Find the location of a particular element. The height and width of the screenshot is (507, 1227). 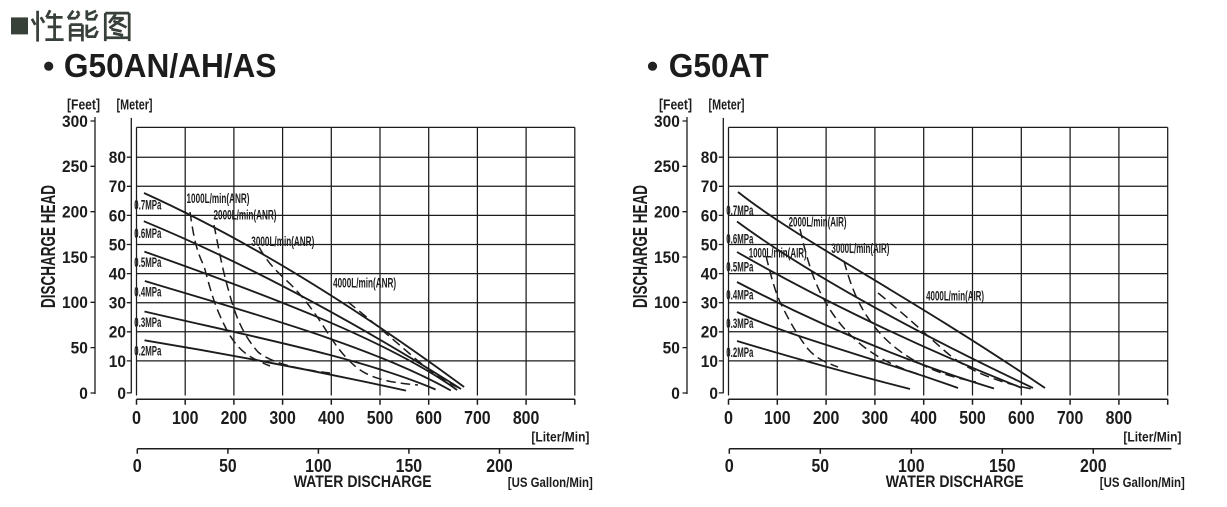

svg-text: 1000L/min(AIR) is located at coordinates (778, 253).